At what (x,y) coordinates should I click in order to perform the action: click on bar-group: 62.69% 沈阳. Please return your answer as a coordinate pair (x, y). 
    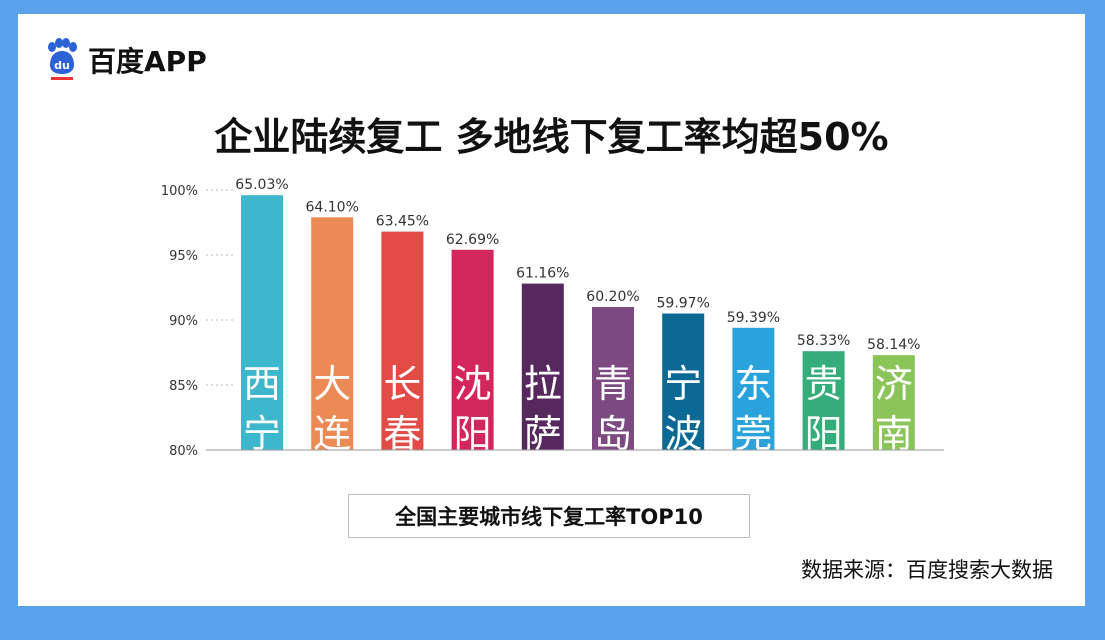
    Looking at the image, I should click on (472, 344).